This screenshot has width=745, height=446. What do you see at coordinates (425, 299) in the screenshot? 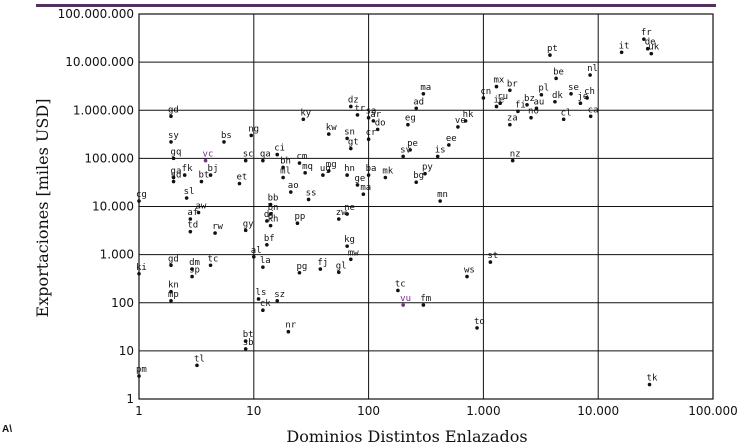
I see `point-label-fm: fm` at bounding box center [425, 299].